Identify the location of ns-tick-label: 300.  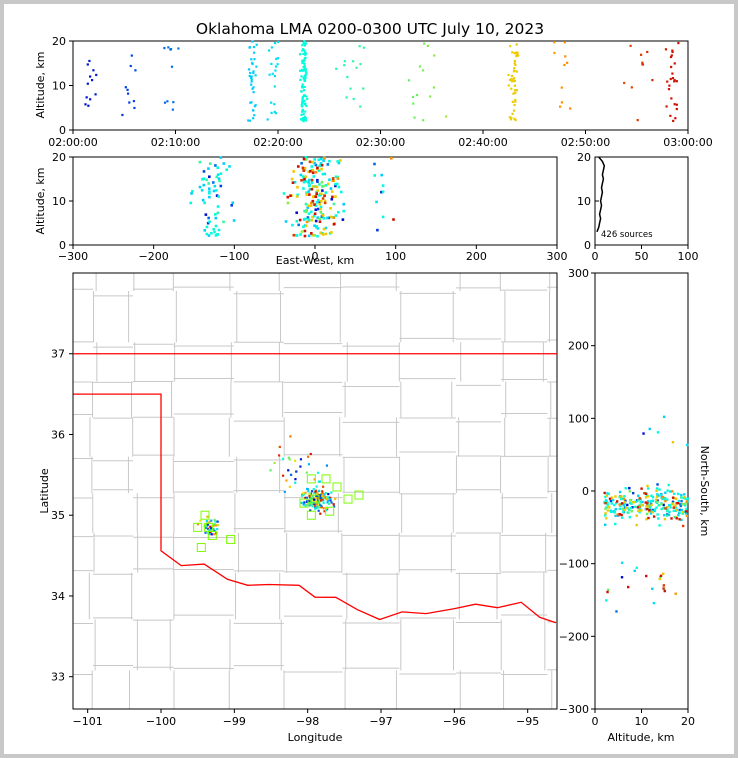
(578, 273).